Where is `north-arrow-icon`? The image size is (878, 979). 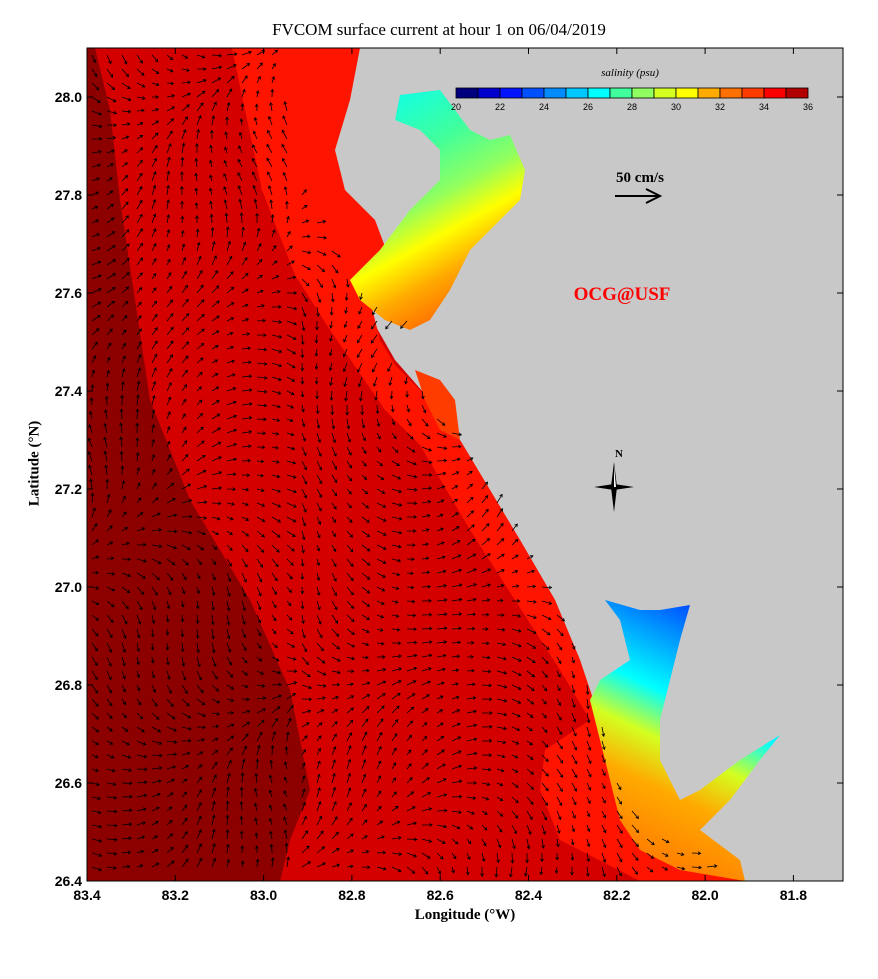
north-arrow-icon is located at coordinates (614, 487).